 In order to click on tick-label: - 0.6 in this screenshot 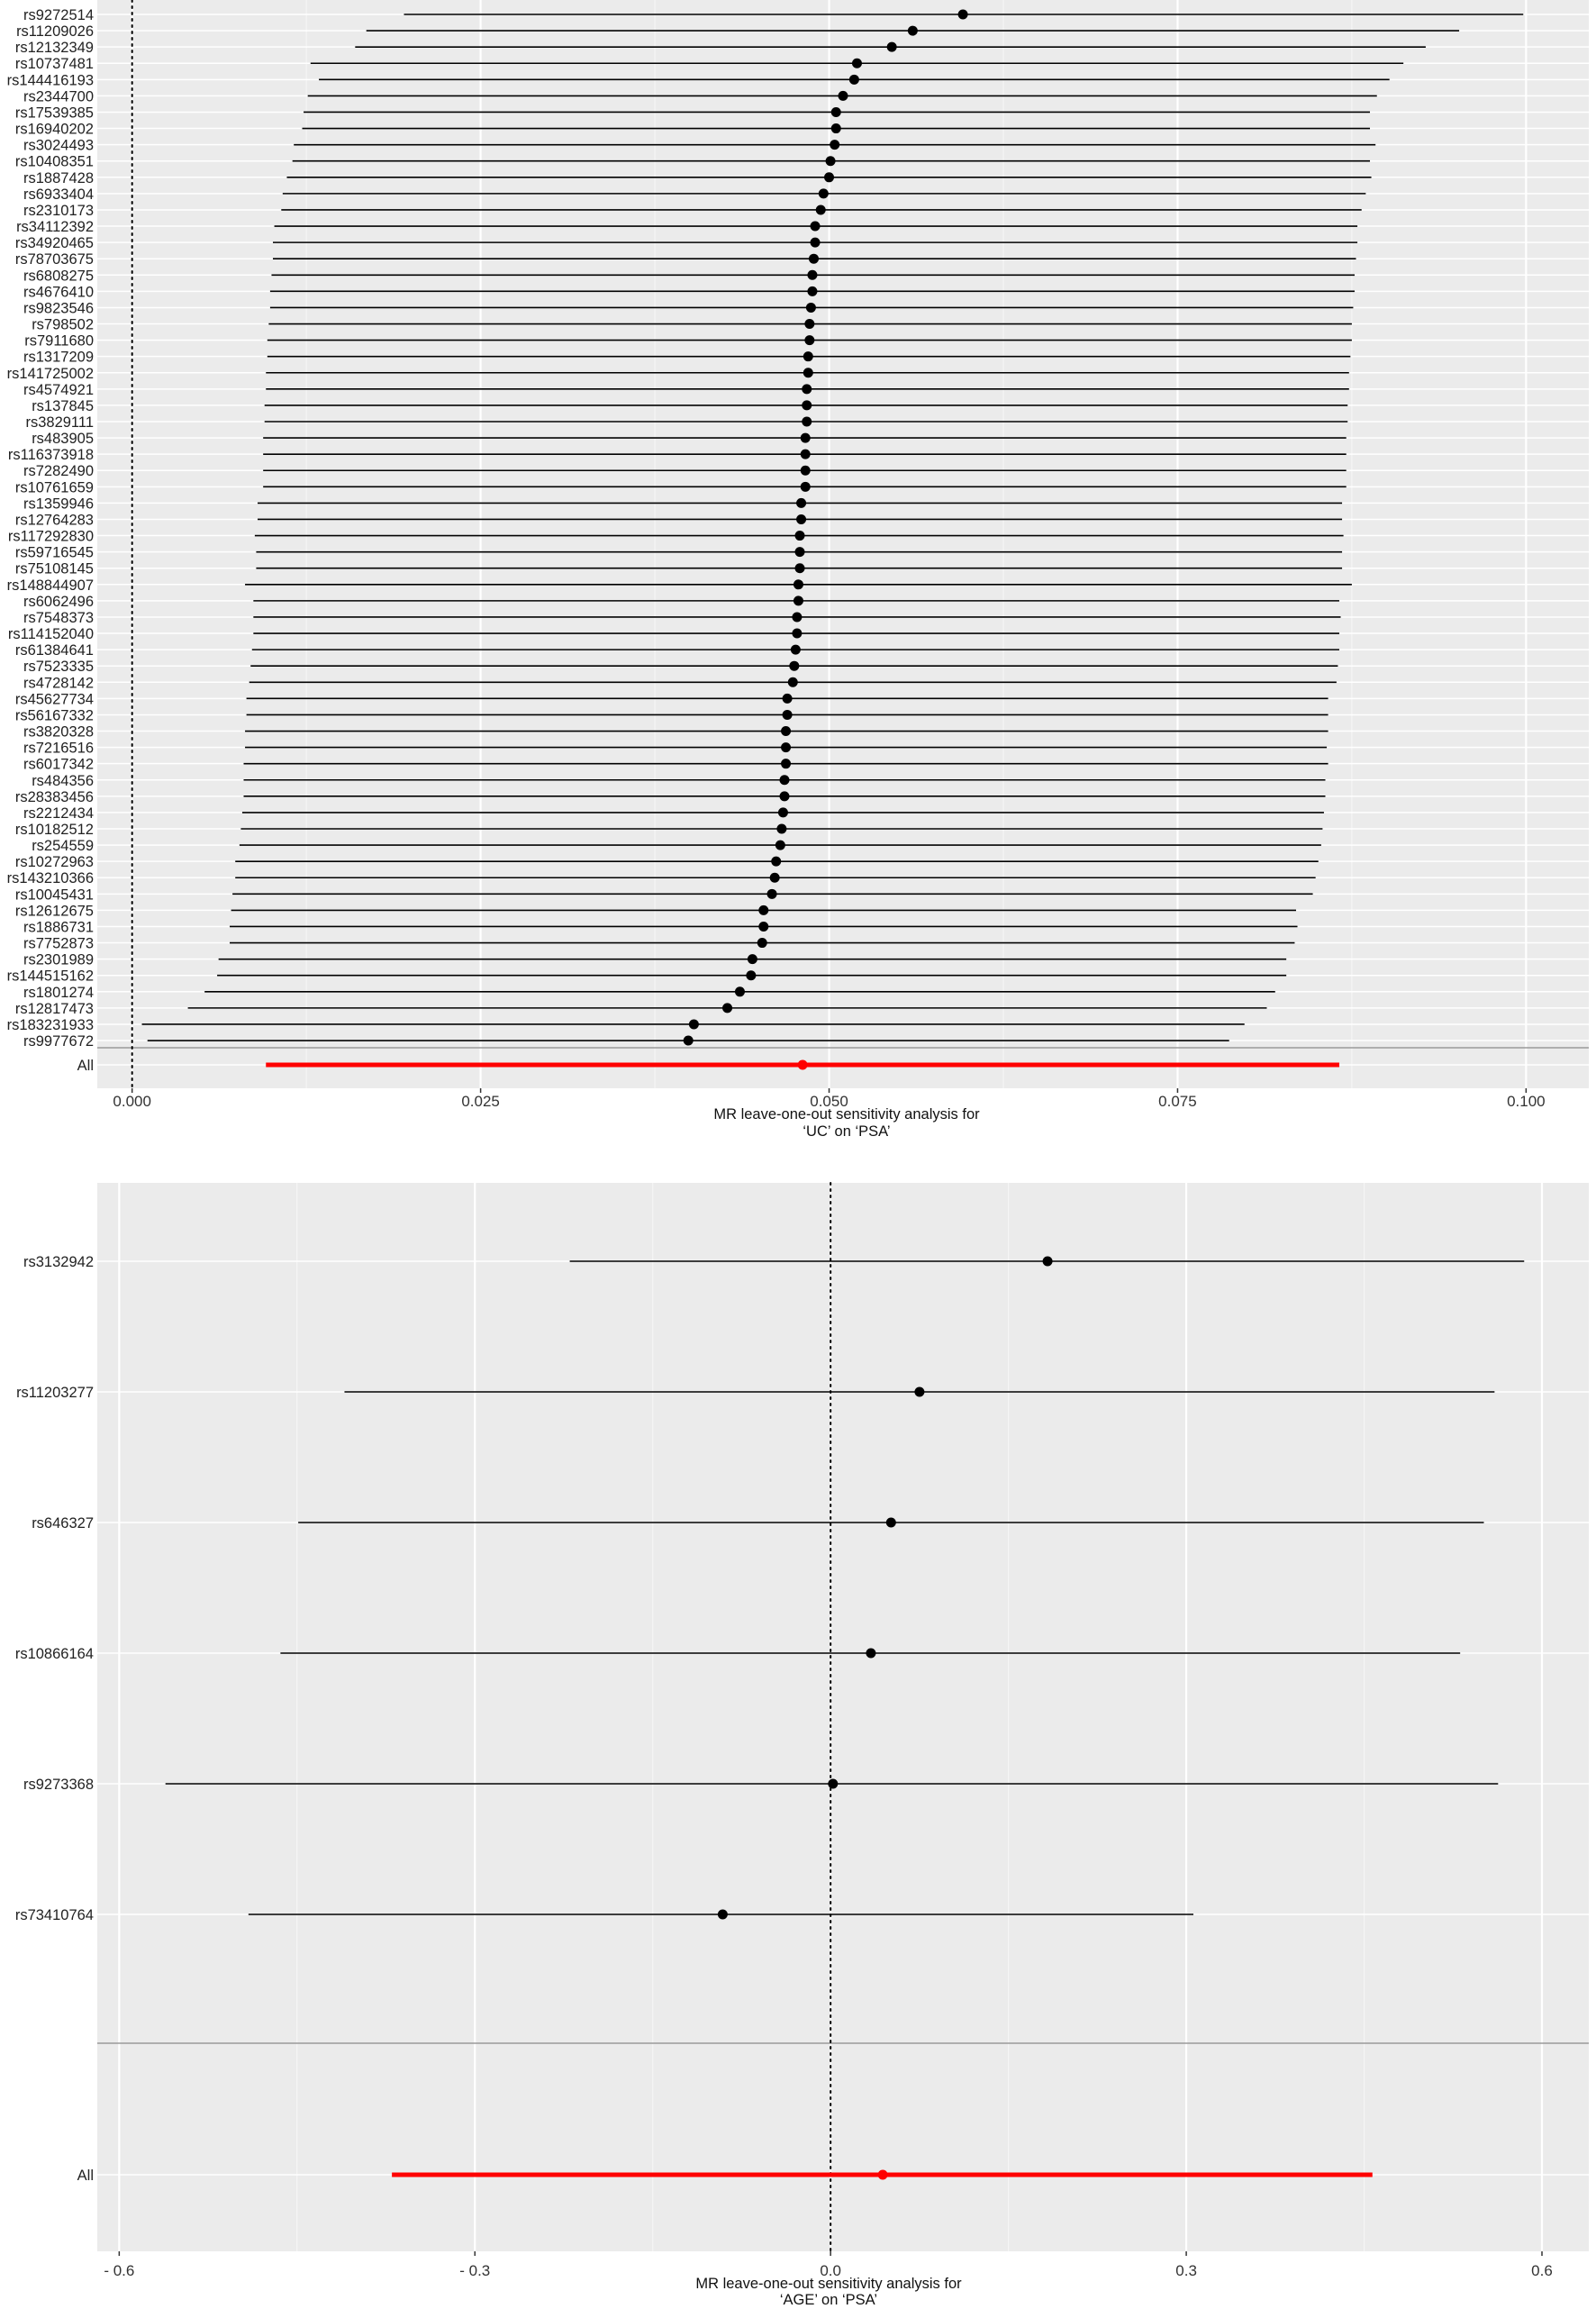, I will do `click(119, 2270)`.